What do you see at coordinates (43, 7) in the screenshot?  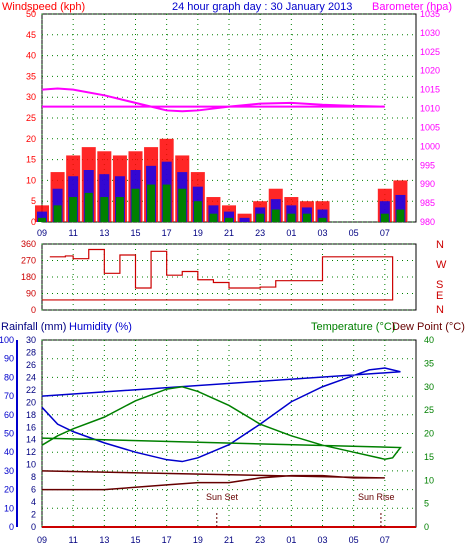 I see `windspeed-axis-label: Windspeed (kph)` at bounding box center [43, 7].